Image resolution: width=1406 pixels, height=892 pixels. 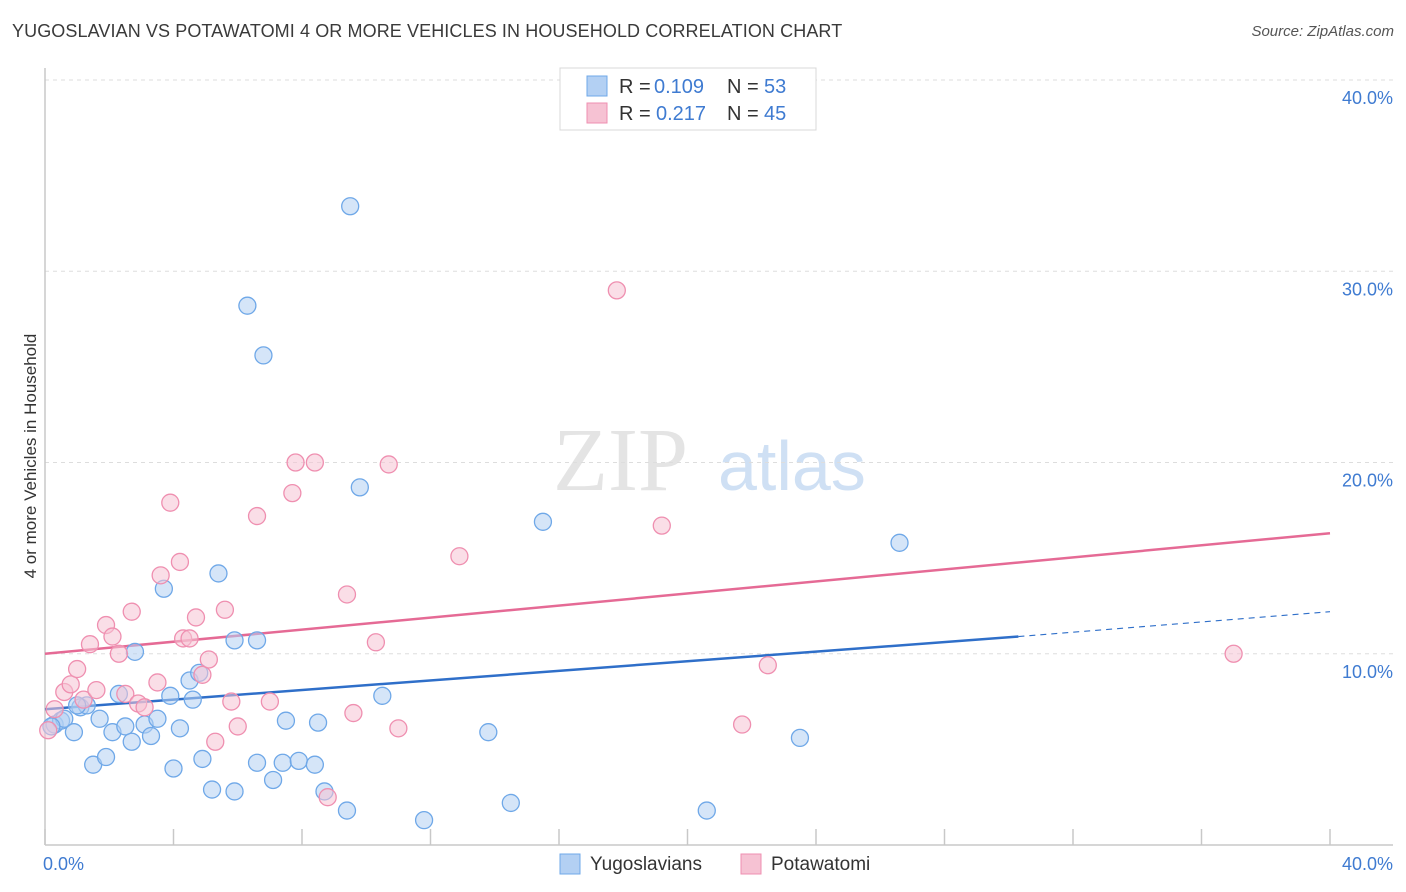 I want to click on bottom-legend-swatch-potawatomi, so click(x=751, y=864).